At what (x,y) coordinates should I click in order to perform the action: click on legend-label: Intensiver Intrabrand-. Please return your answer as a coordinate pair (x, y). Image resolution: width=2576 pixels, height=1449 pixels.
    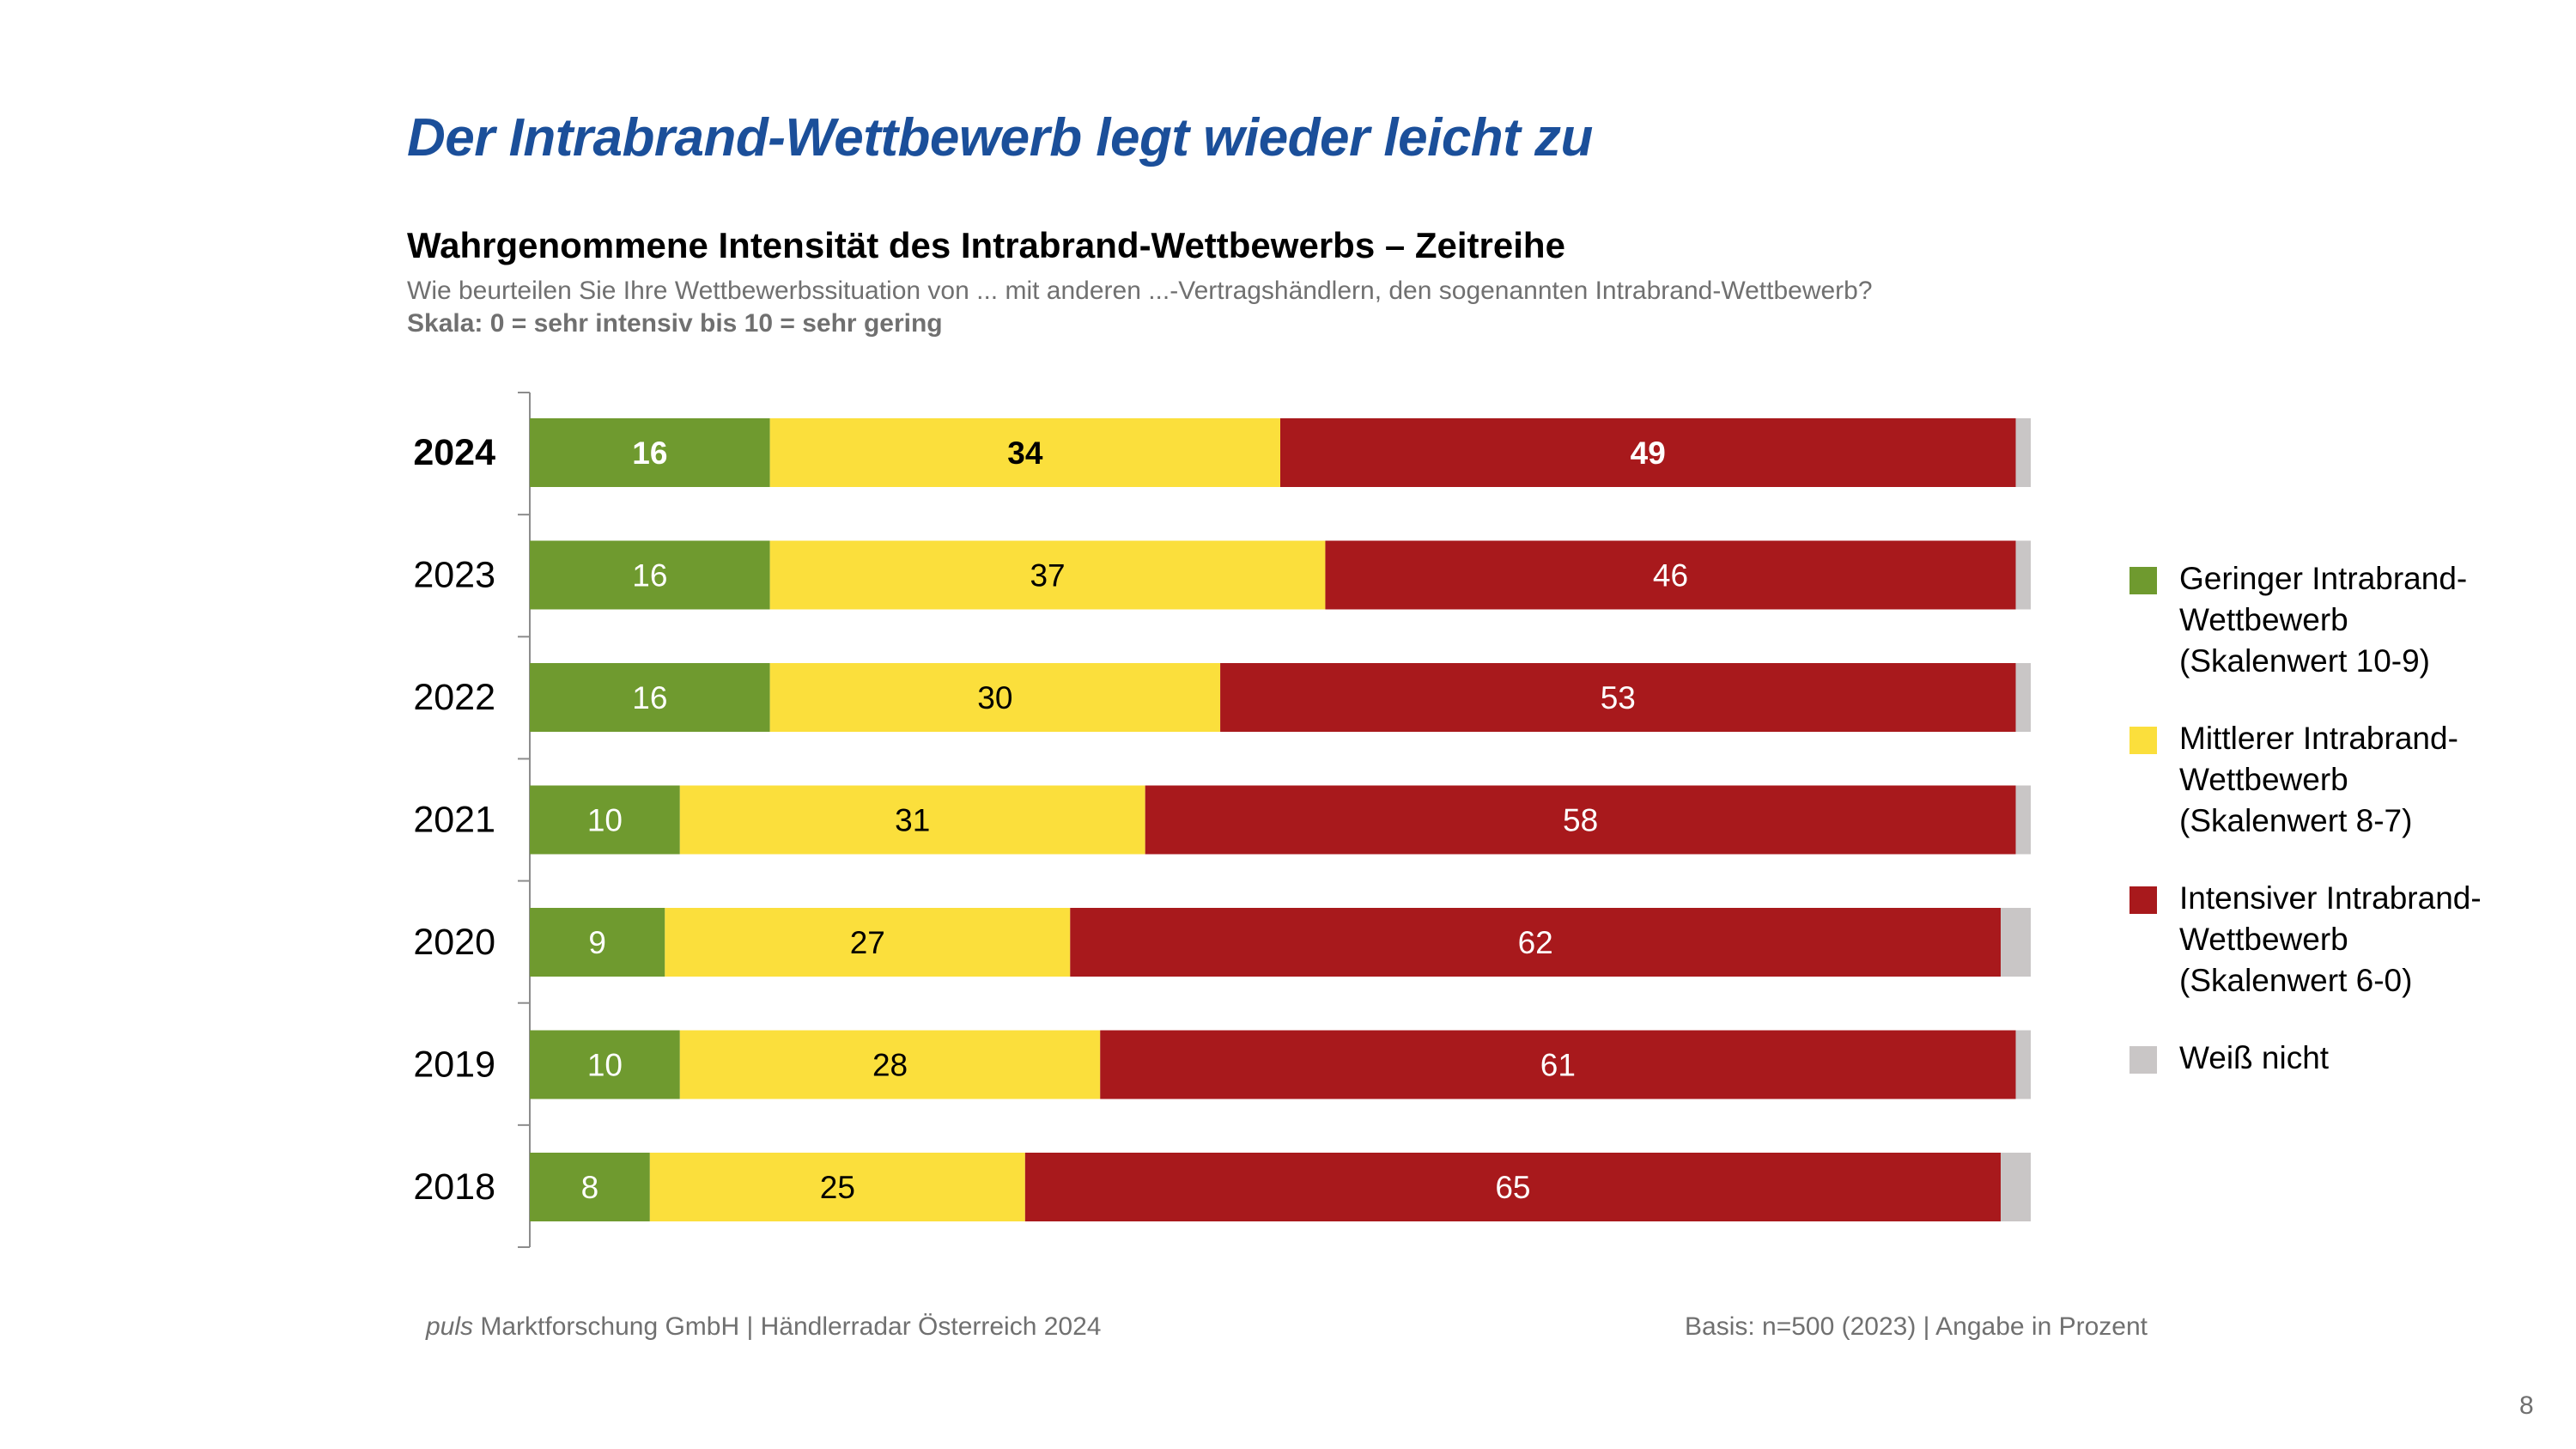
    Looking at the image, I should click on (2331, 898).